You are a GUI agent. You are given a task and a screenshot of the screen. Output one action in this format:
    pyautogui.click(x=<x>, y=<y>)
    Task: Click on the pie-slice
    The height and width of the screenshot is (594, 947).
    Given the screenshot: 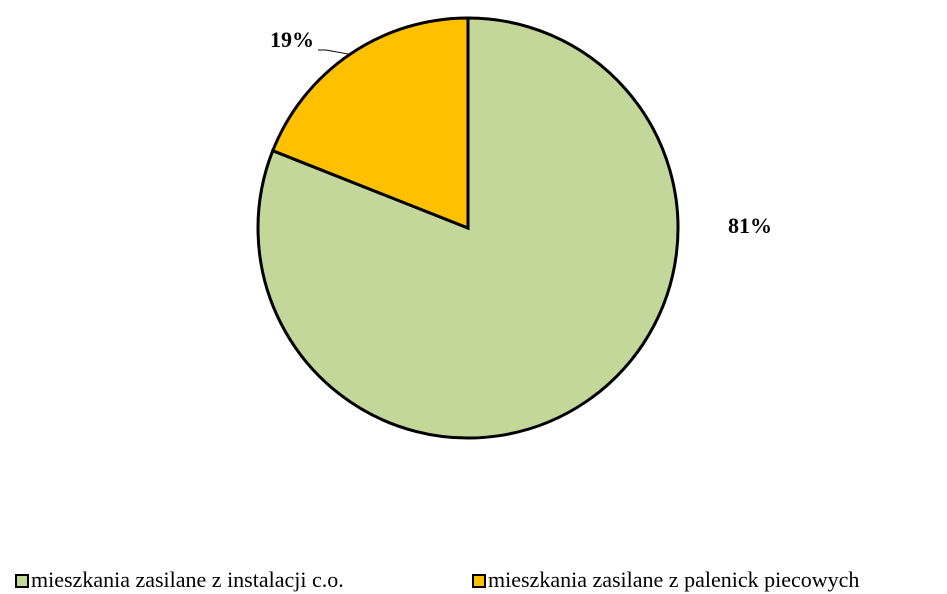 What is the action you would take?
    pyautogui.click(x=370, y=123)
    